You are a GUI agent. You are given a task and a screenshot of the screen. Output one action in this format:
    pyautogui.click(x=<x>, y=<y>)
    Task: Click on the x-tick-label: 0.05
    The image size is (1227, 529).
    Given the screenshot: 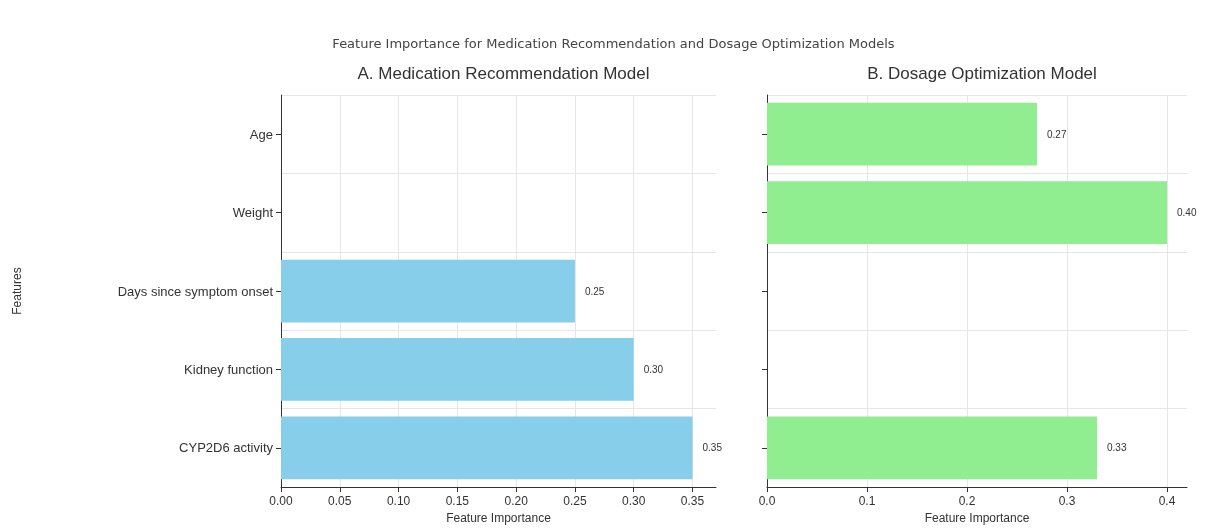 What is the action you would take?
    pyautogui.click(x=340, y=501)
    